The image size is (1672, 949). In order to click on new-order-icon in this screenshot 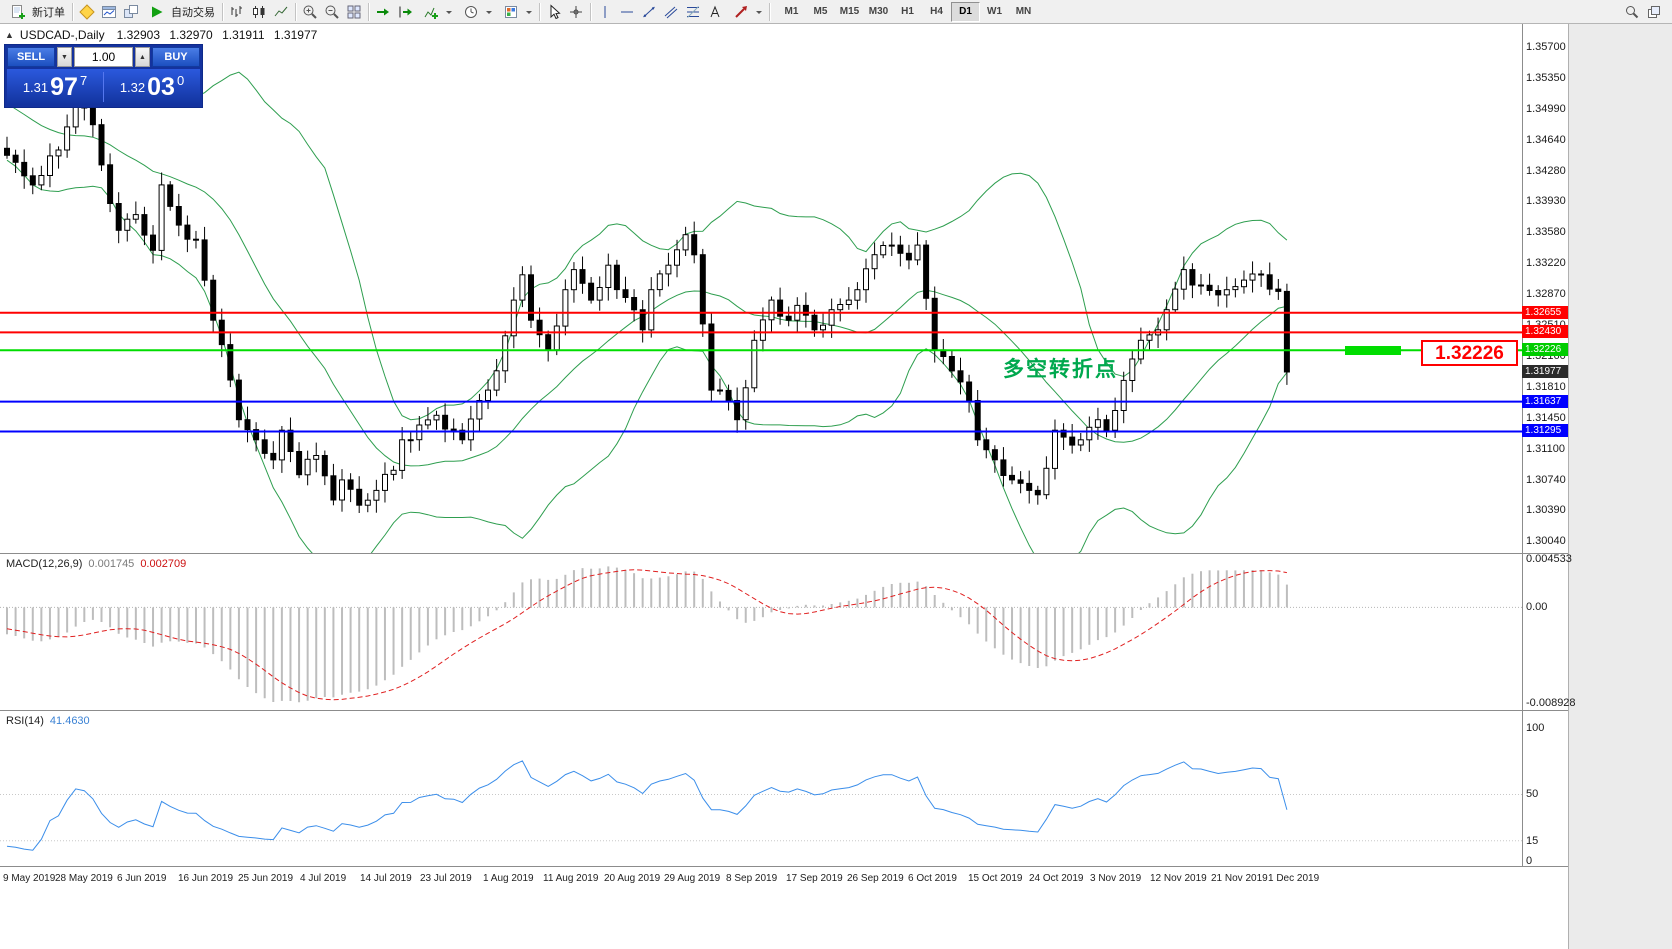, I will do `click(18, 12)`.